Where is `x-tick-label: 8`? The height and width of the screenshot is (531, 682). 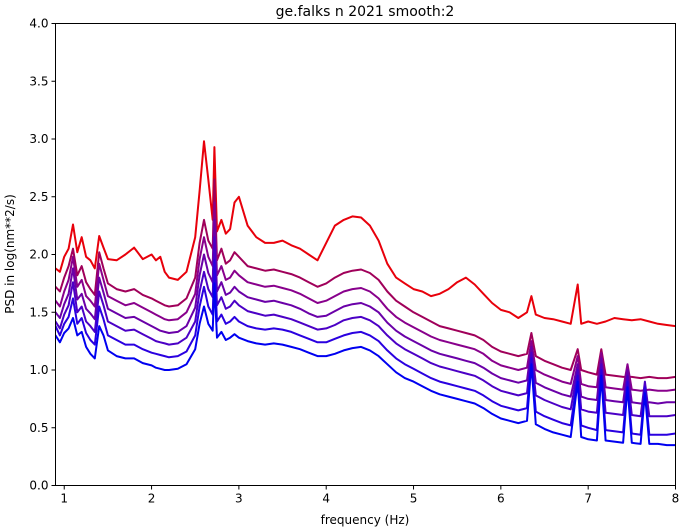
x-tick-label: 8 is located at coordinates (676, 499).